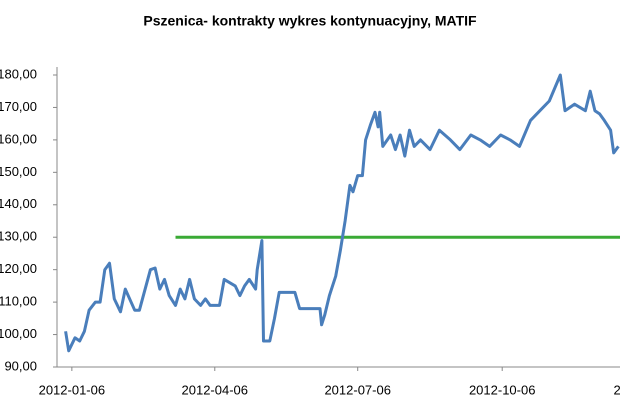 This screenshot has height=413, width=620. Describe the element at coordinates (20, 365) in the screenshot. I see `y-tick-label: 90,00` at that location.